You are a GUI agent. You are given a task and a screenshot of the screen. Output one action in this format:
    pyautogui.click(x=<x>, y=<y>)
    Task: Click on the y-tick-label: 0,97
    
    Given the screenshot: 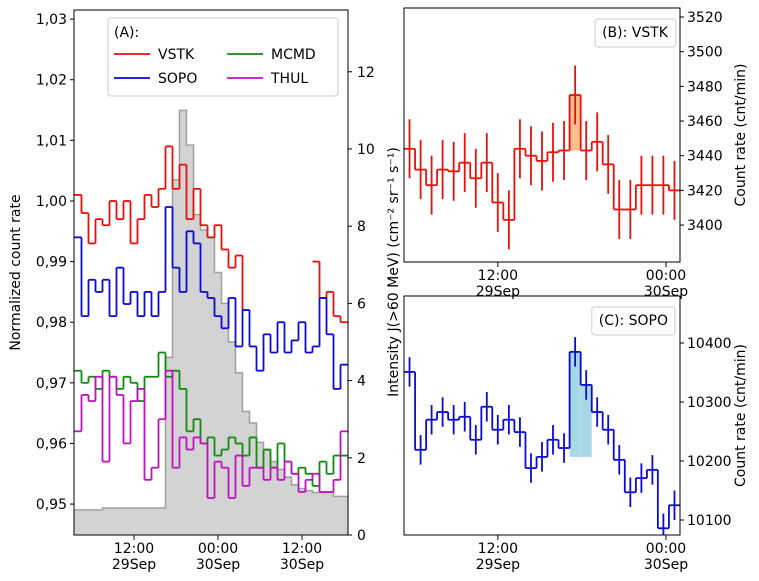 What is the action you would take?
    pyautogui.click(x=51, y=384)
    